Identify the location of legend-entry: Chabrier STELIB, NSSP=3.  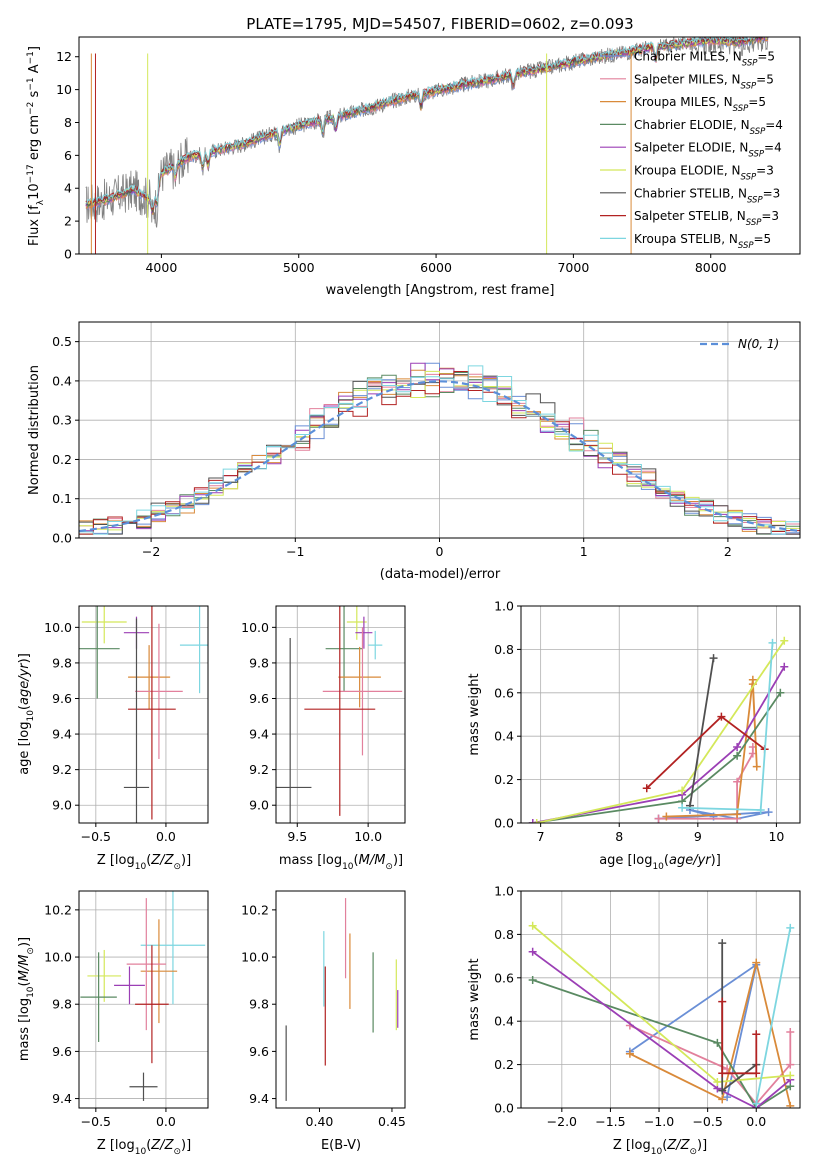
(707, 195).